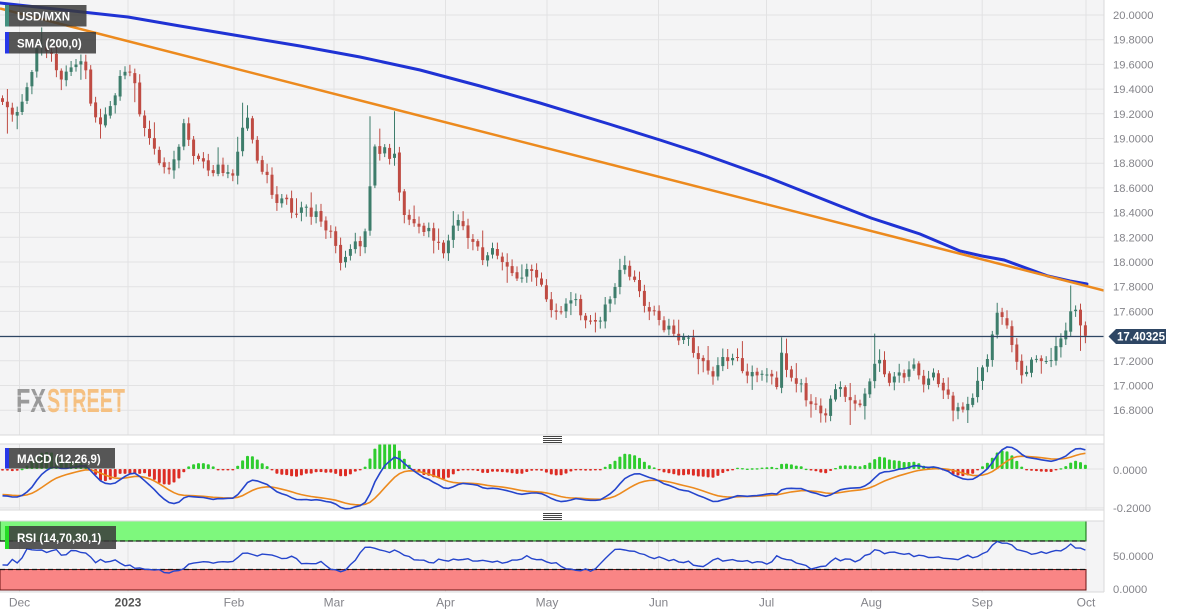 The image size is (1182, 616). What do you see at coordinates (1133, 238) in the screenshot?
I see `svg-text: 18.2000` at bounding box center [1133, 238].